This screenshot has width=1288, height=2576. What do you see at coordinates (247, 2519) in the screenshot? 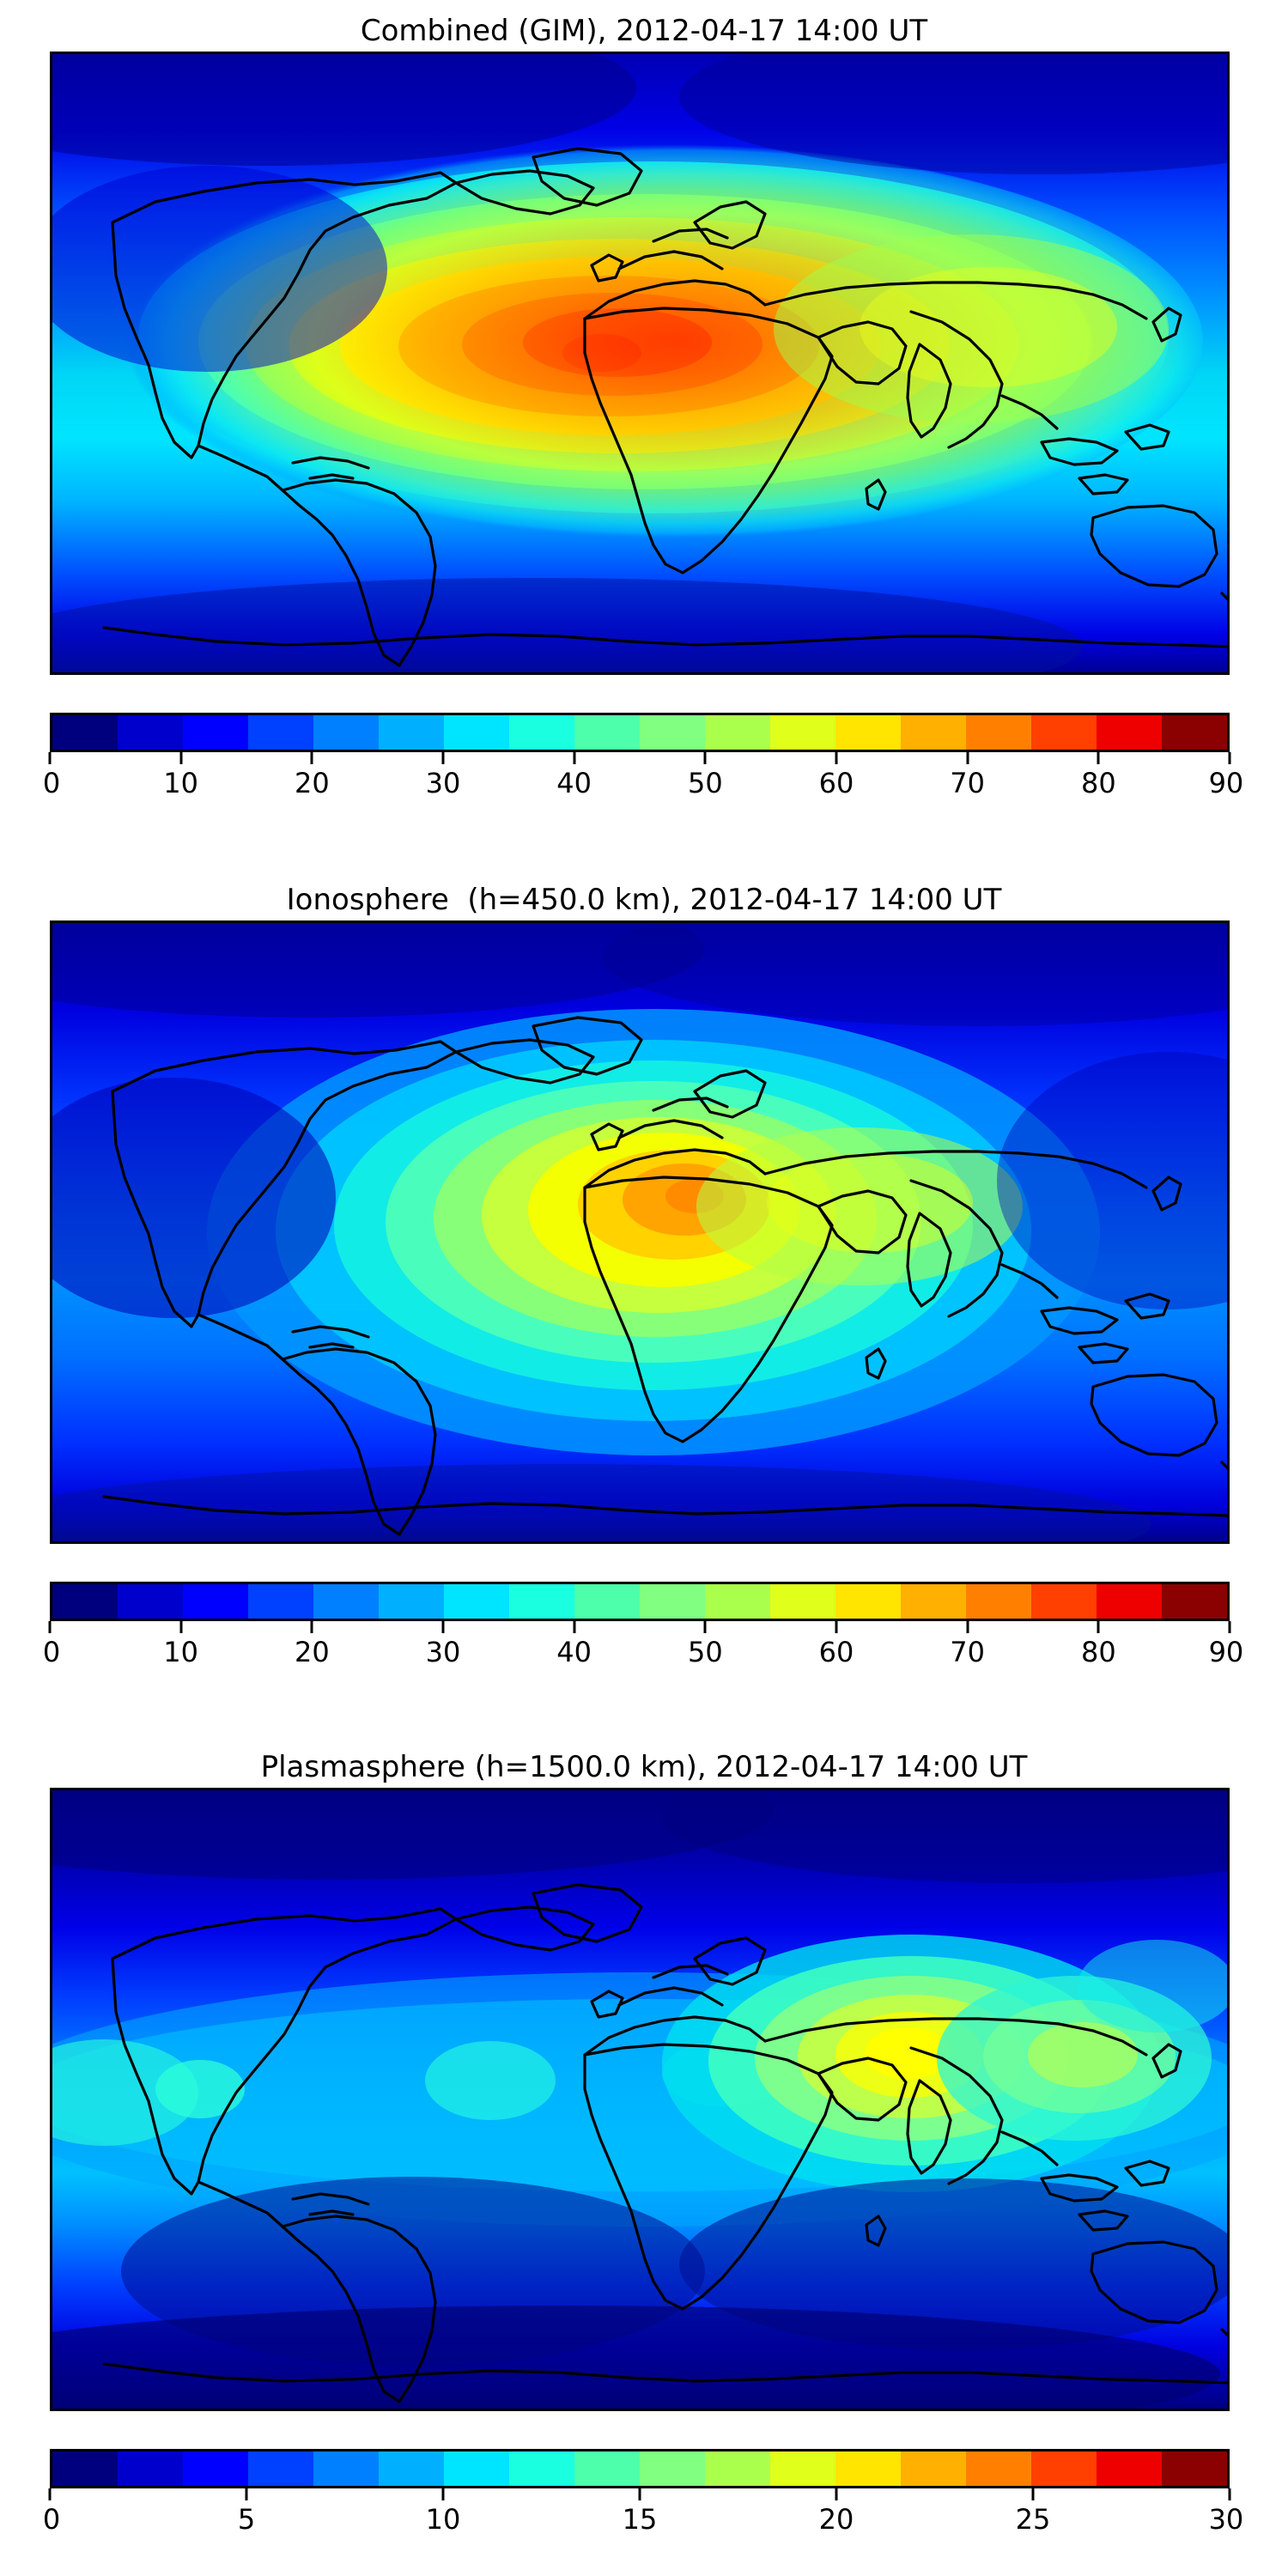
I see `colorbar-tick-label: 5` at bounding box center [247, 2519].